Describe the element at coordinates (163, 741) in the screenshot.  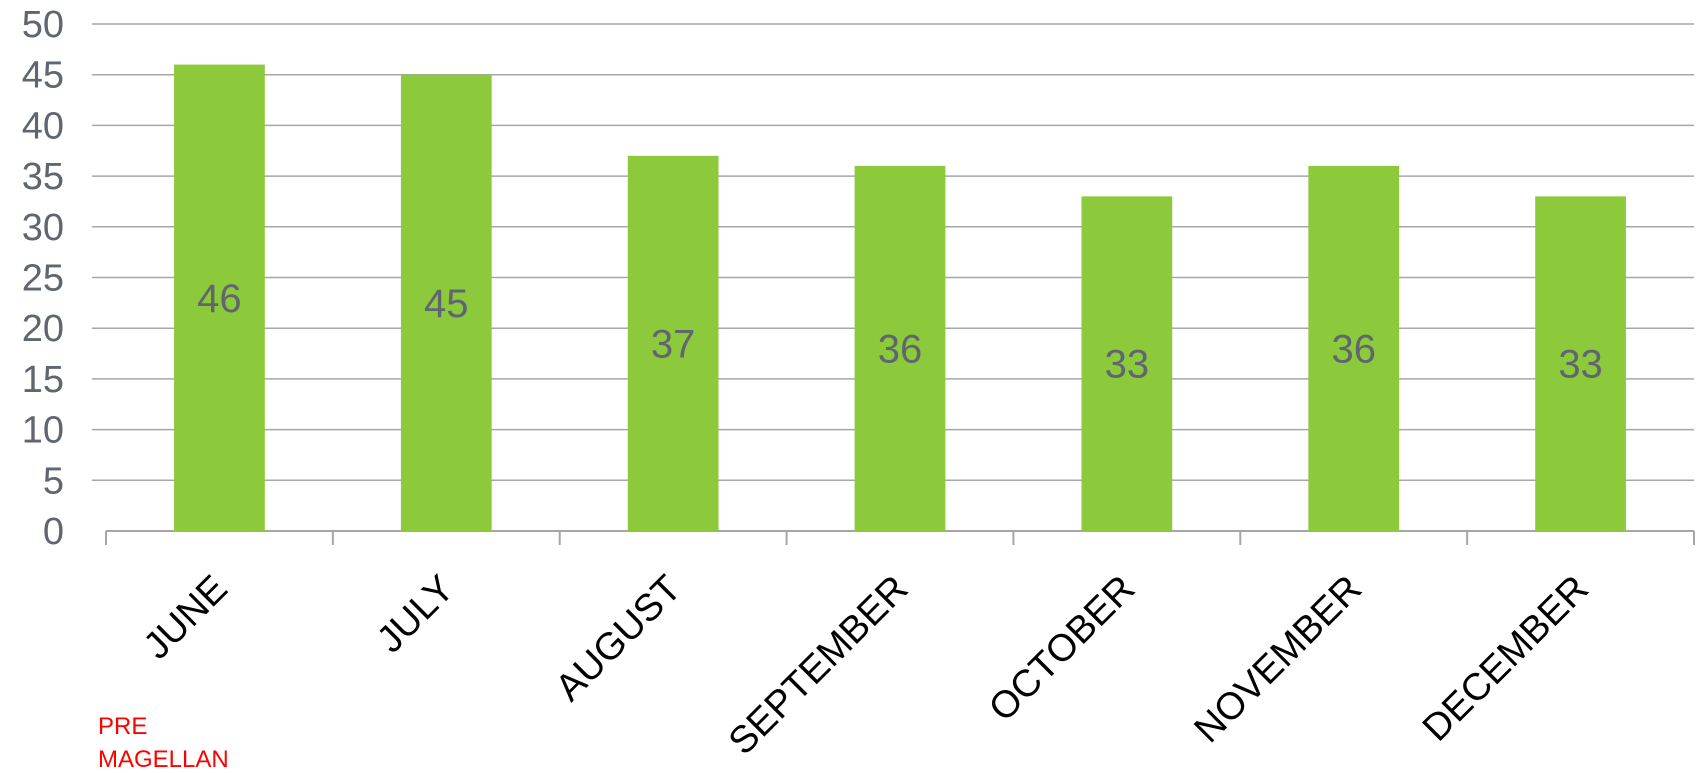
I see `annotation-note: PRE MAGELLAN` at that location.